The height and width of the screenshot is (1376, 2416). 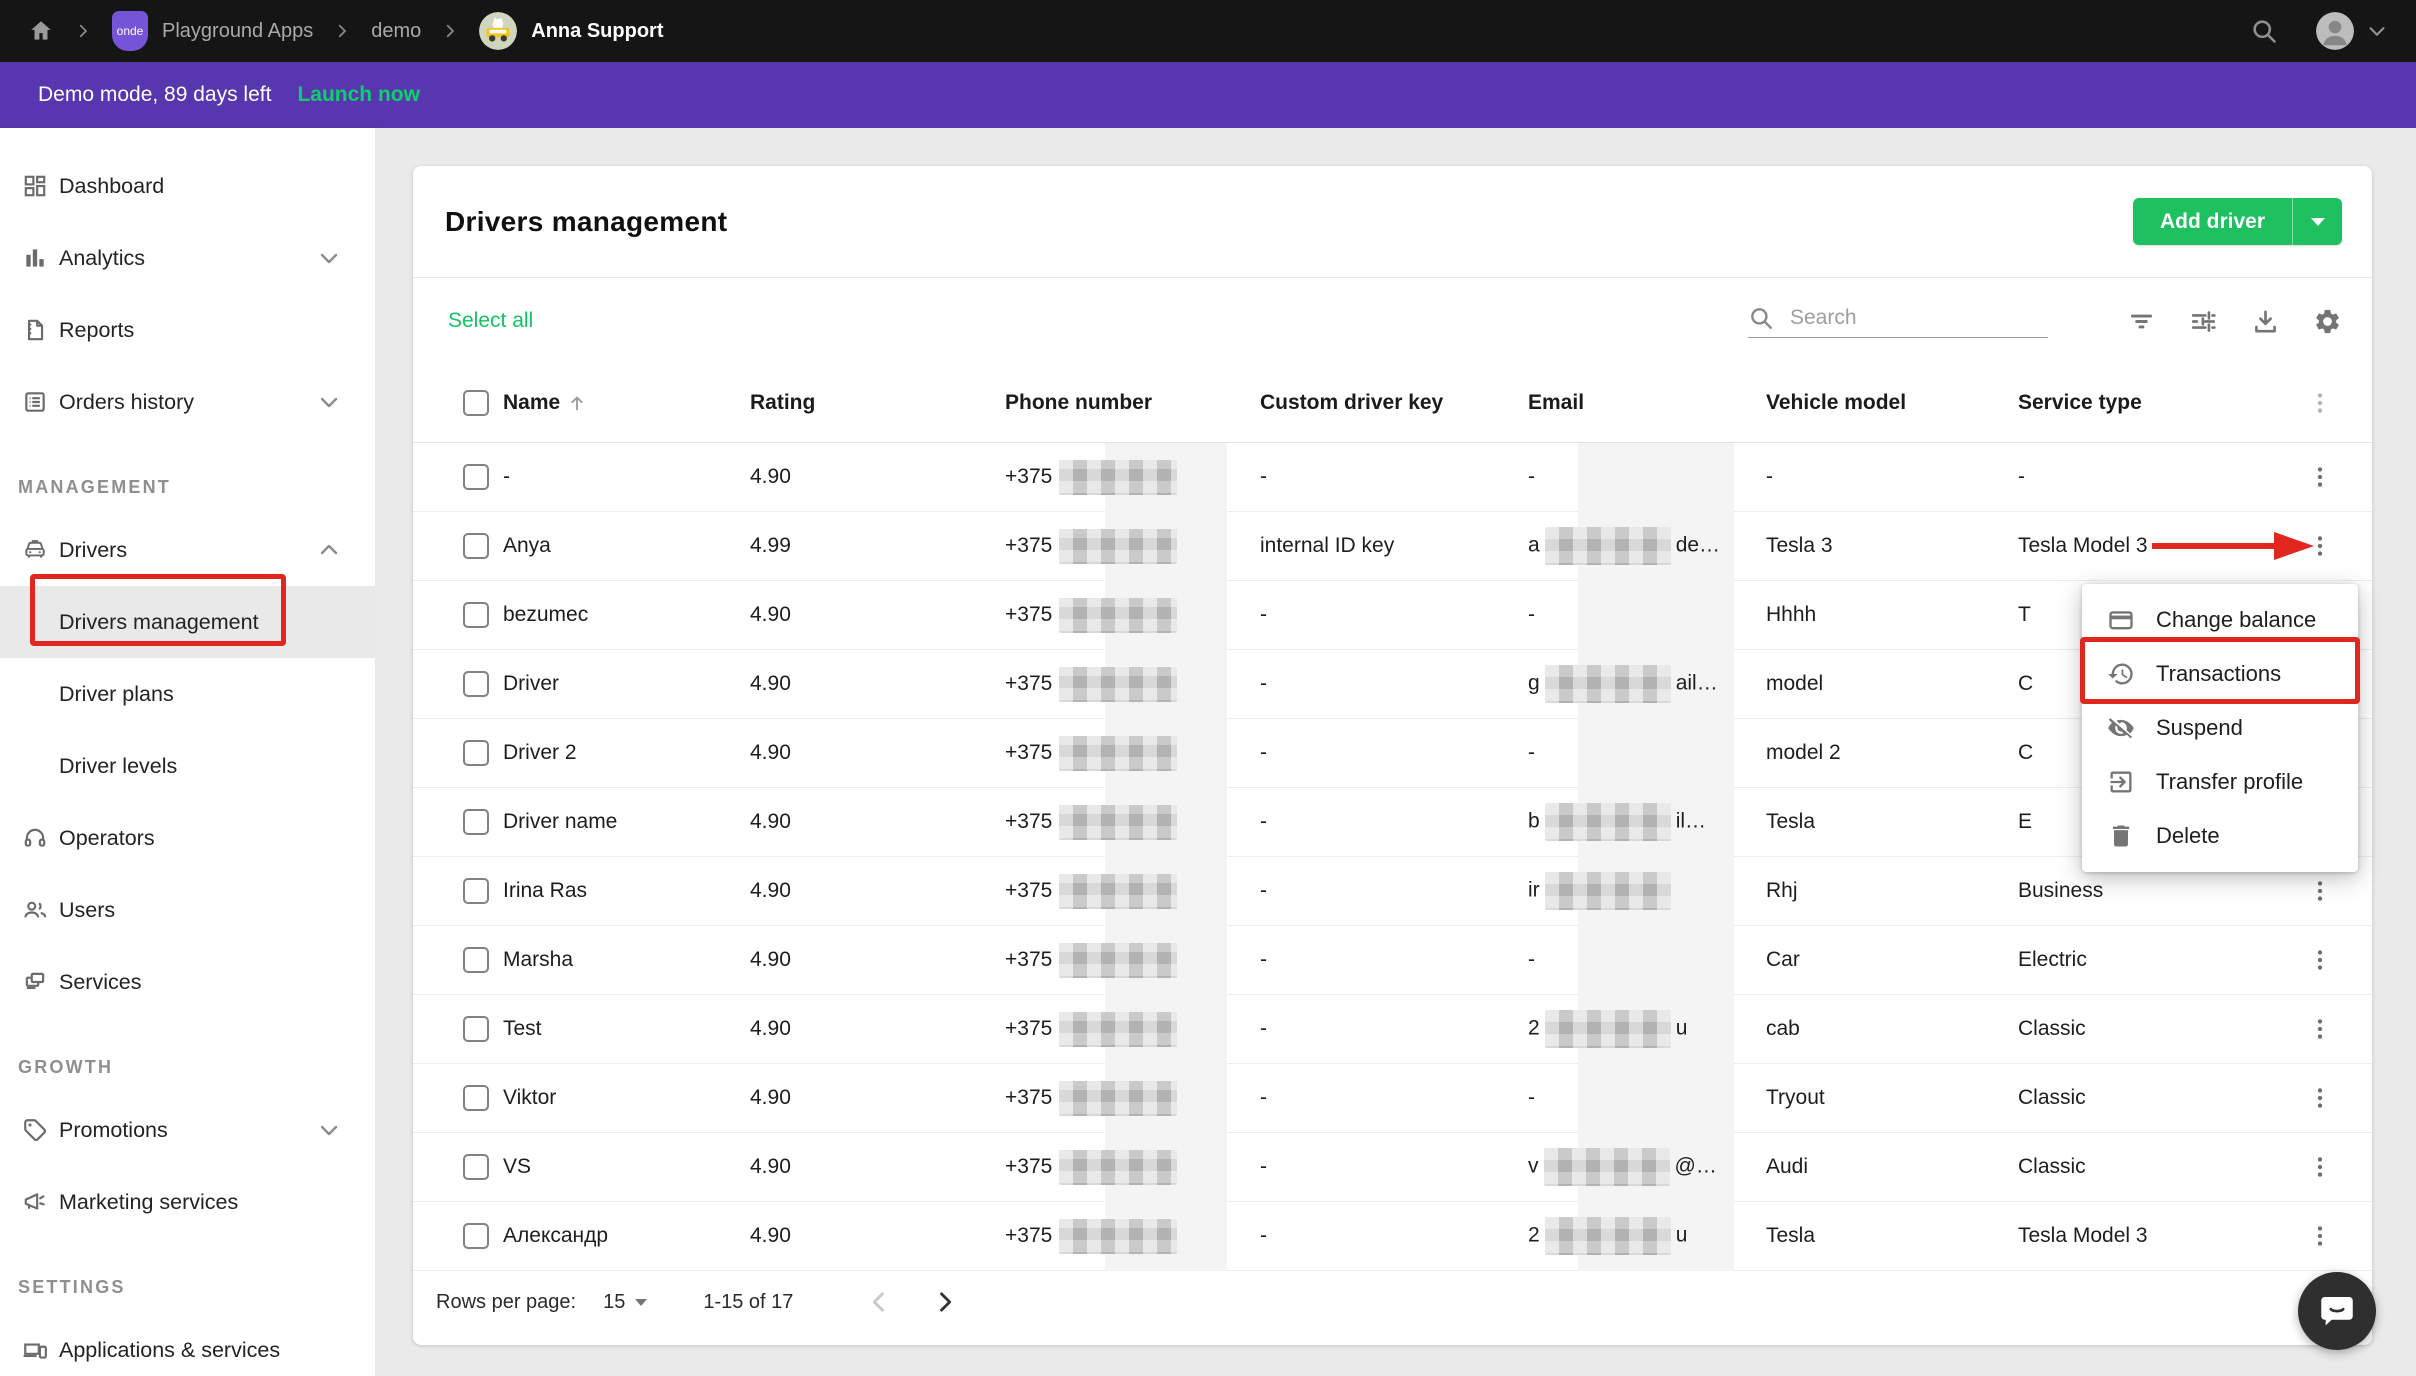 I want to click on sidebar-item-users: Users, so click(x=187, y=910).